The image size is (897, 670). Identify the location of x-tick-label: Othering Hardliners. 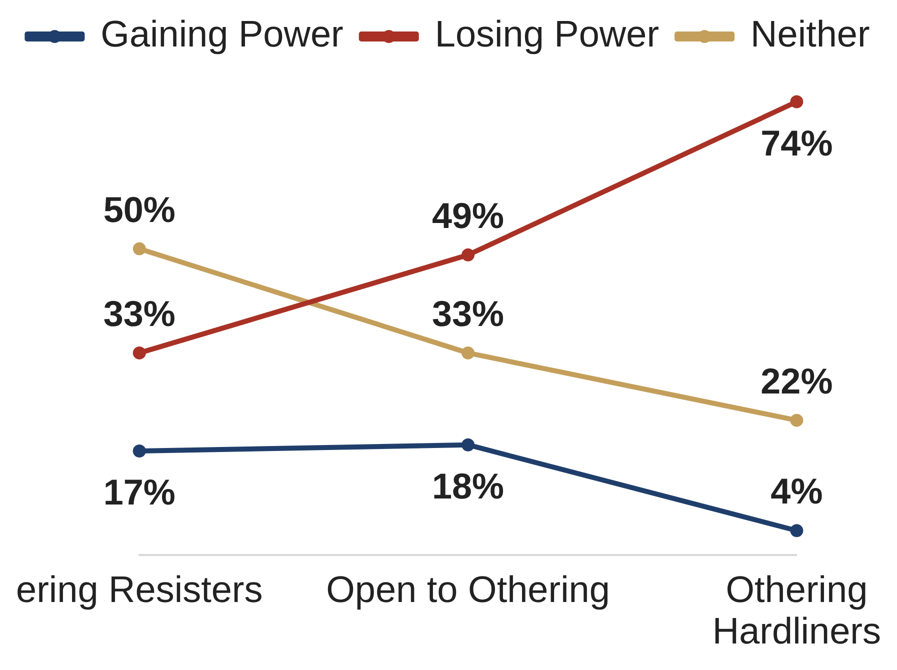
(797, 610).